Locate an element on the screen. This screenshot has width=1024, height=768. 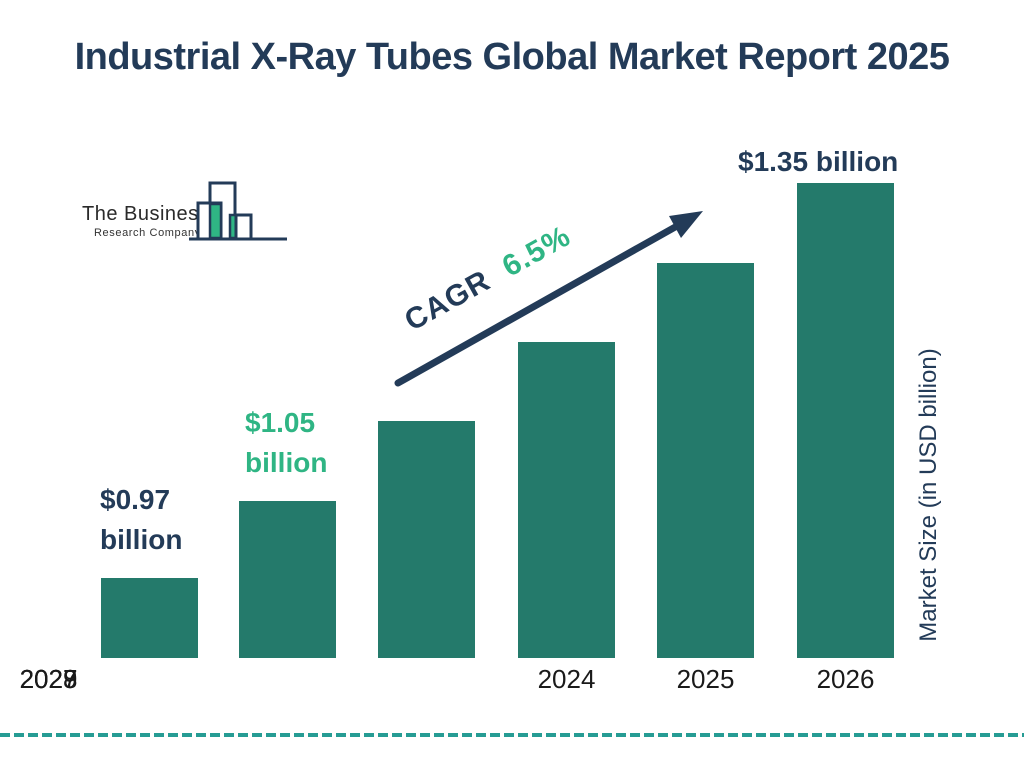
y-axis-title: Market Size (in USD billion) is located at coordinates (928, 495).